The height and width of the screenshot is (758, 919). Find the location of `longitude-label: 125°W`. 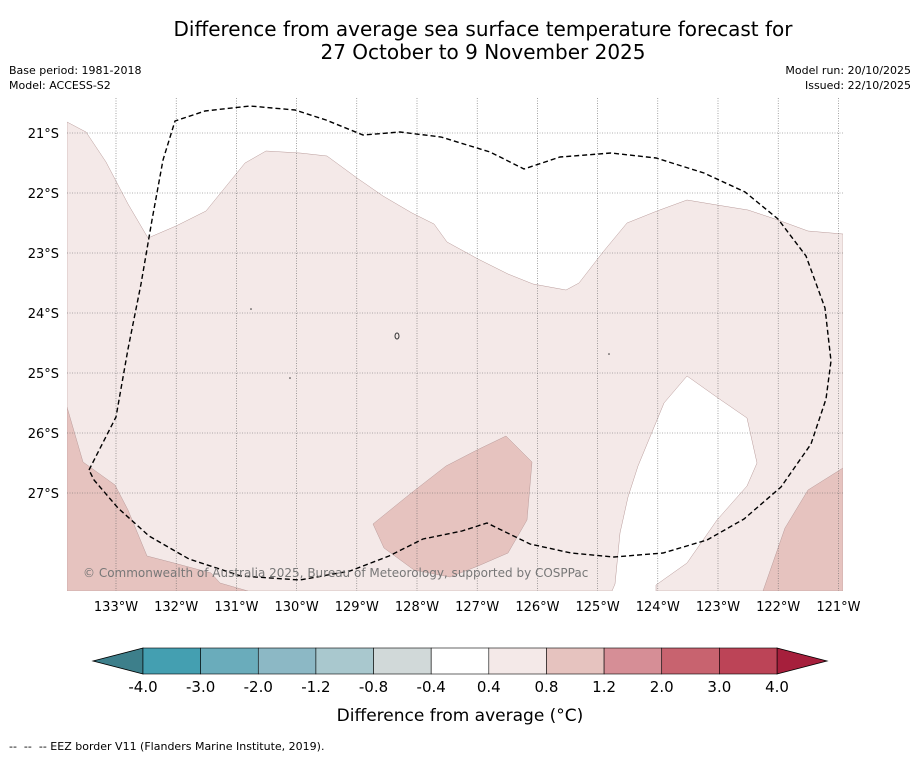

longitude-label: 125°W is located at coordinates (598, 607).